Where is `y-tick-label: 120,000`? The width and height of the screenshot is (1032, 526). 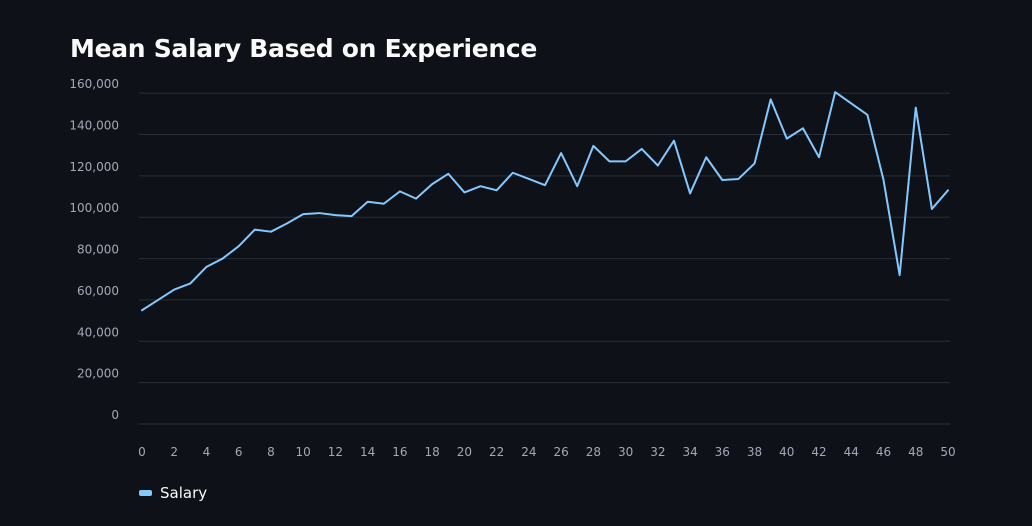 y-tick-label: 120,000 is located at coordinates (94, 167).